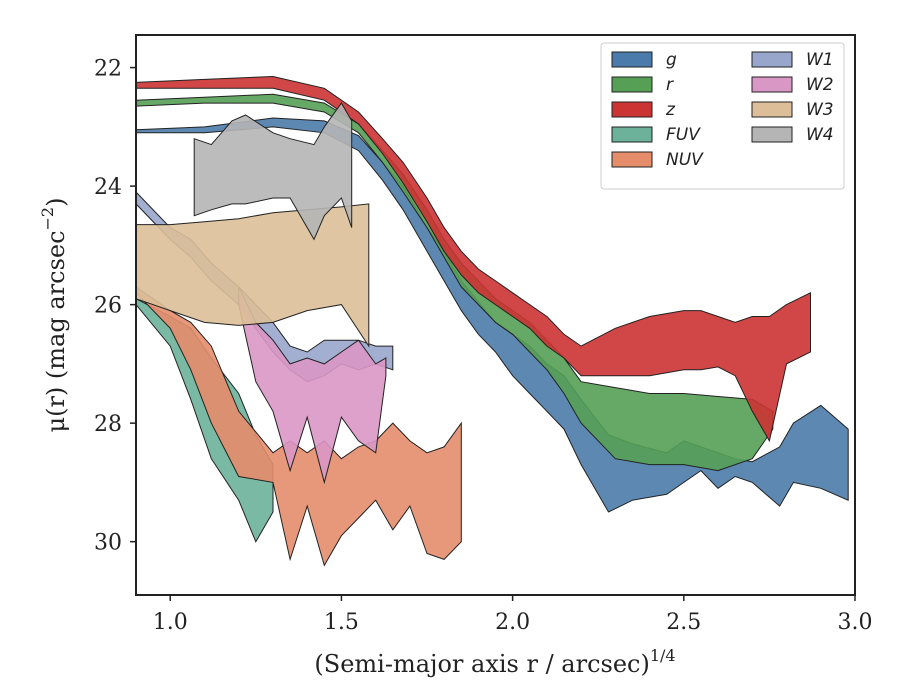 The width and height of the screenshot is (900, 700). What do you see at coordinates (512, 622) in the screenshot?
I see `x-tick-label: 2.0` at bounding box center [512, 622].